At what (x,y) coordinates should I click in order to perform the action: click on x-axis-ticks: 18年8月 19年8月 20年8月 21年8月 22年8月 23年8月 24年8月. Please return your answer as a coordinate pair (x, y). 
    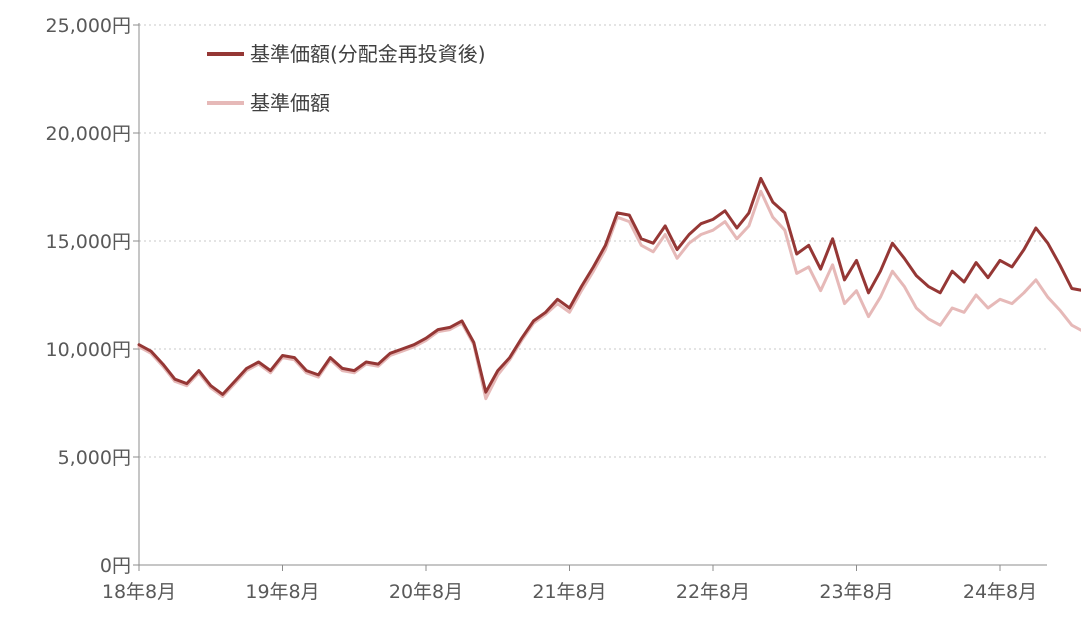
    Looking at the image, I should click on (569, 584).